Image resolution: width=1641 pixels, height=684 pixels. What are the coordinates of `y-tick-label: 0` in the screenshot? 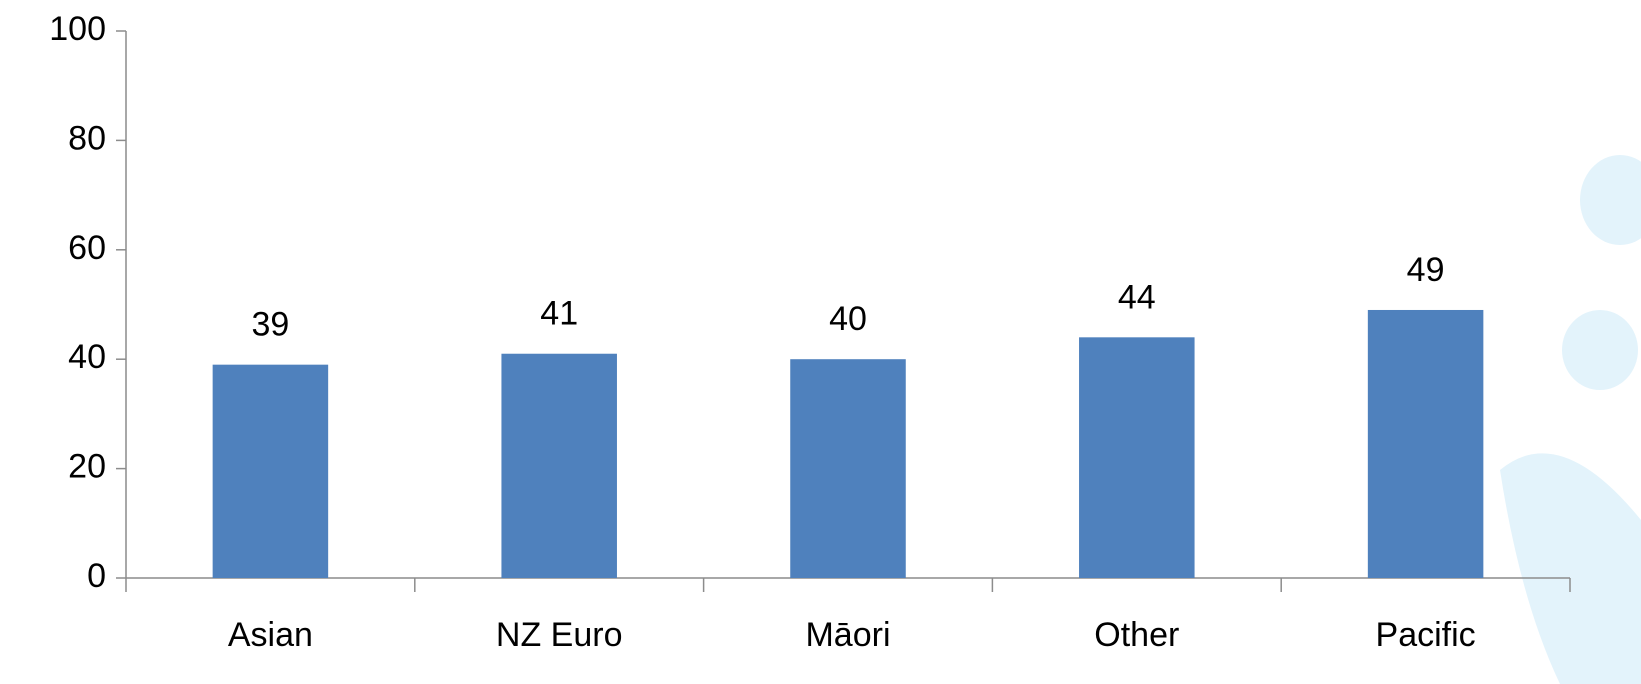 It's located at (96, 576).